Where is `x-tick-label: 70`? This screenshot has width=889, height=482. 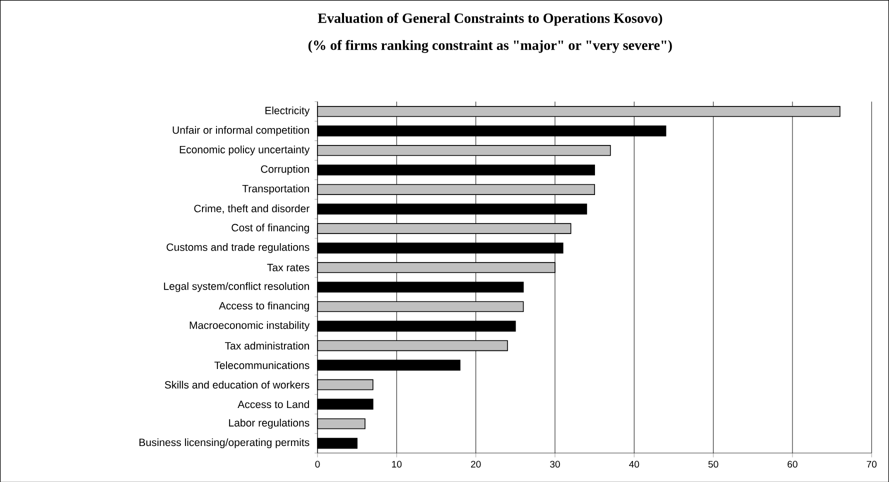
x-tick-label: 70 is located at coordinates (871, 464).